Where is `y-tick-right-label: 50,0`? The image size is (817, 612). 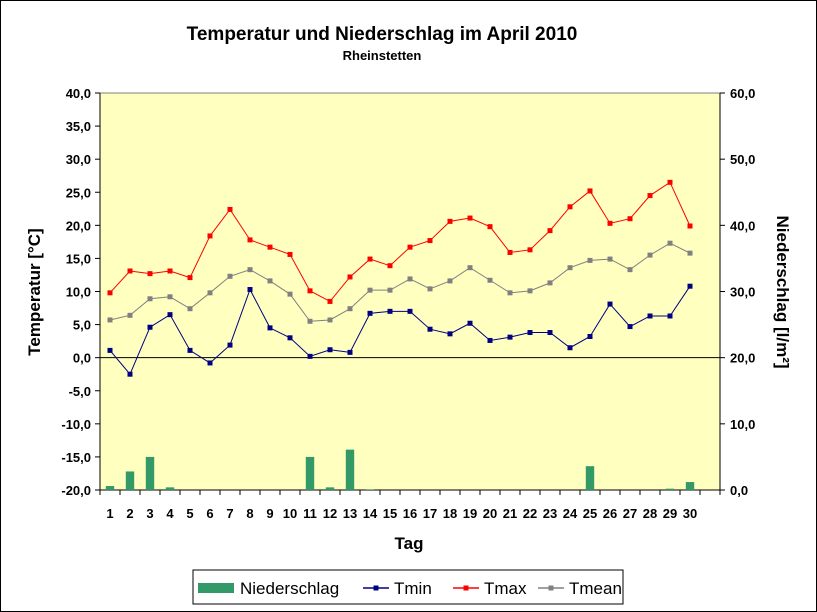 y-tick-right-label: 50,0 is located at coordinates (742, 159).